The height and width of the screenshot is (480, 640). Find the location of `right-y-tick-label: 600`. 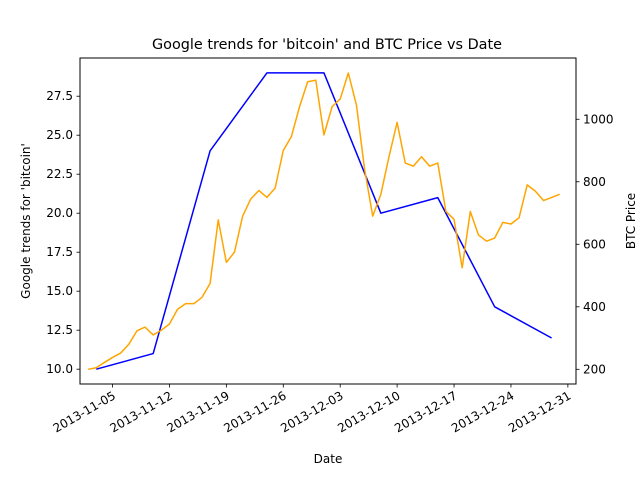

right-y-tick-label: 600 is located at coordinates (594, 244).